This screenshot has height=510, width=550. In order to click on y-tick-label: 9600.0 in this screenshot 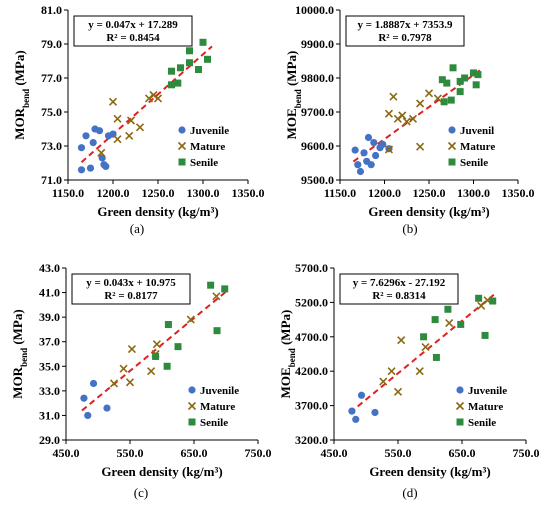, I will do `click(317, 146)`.